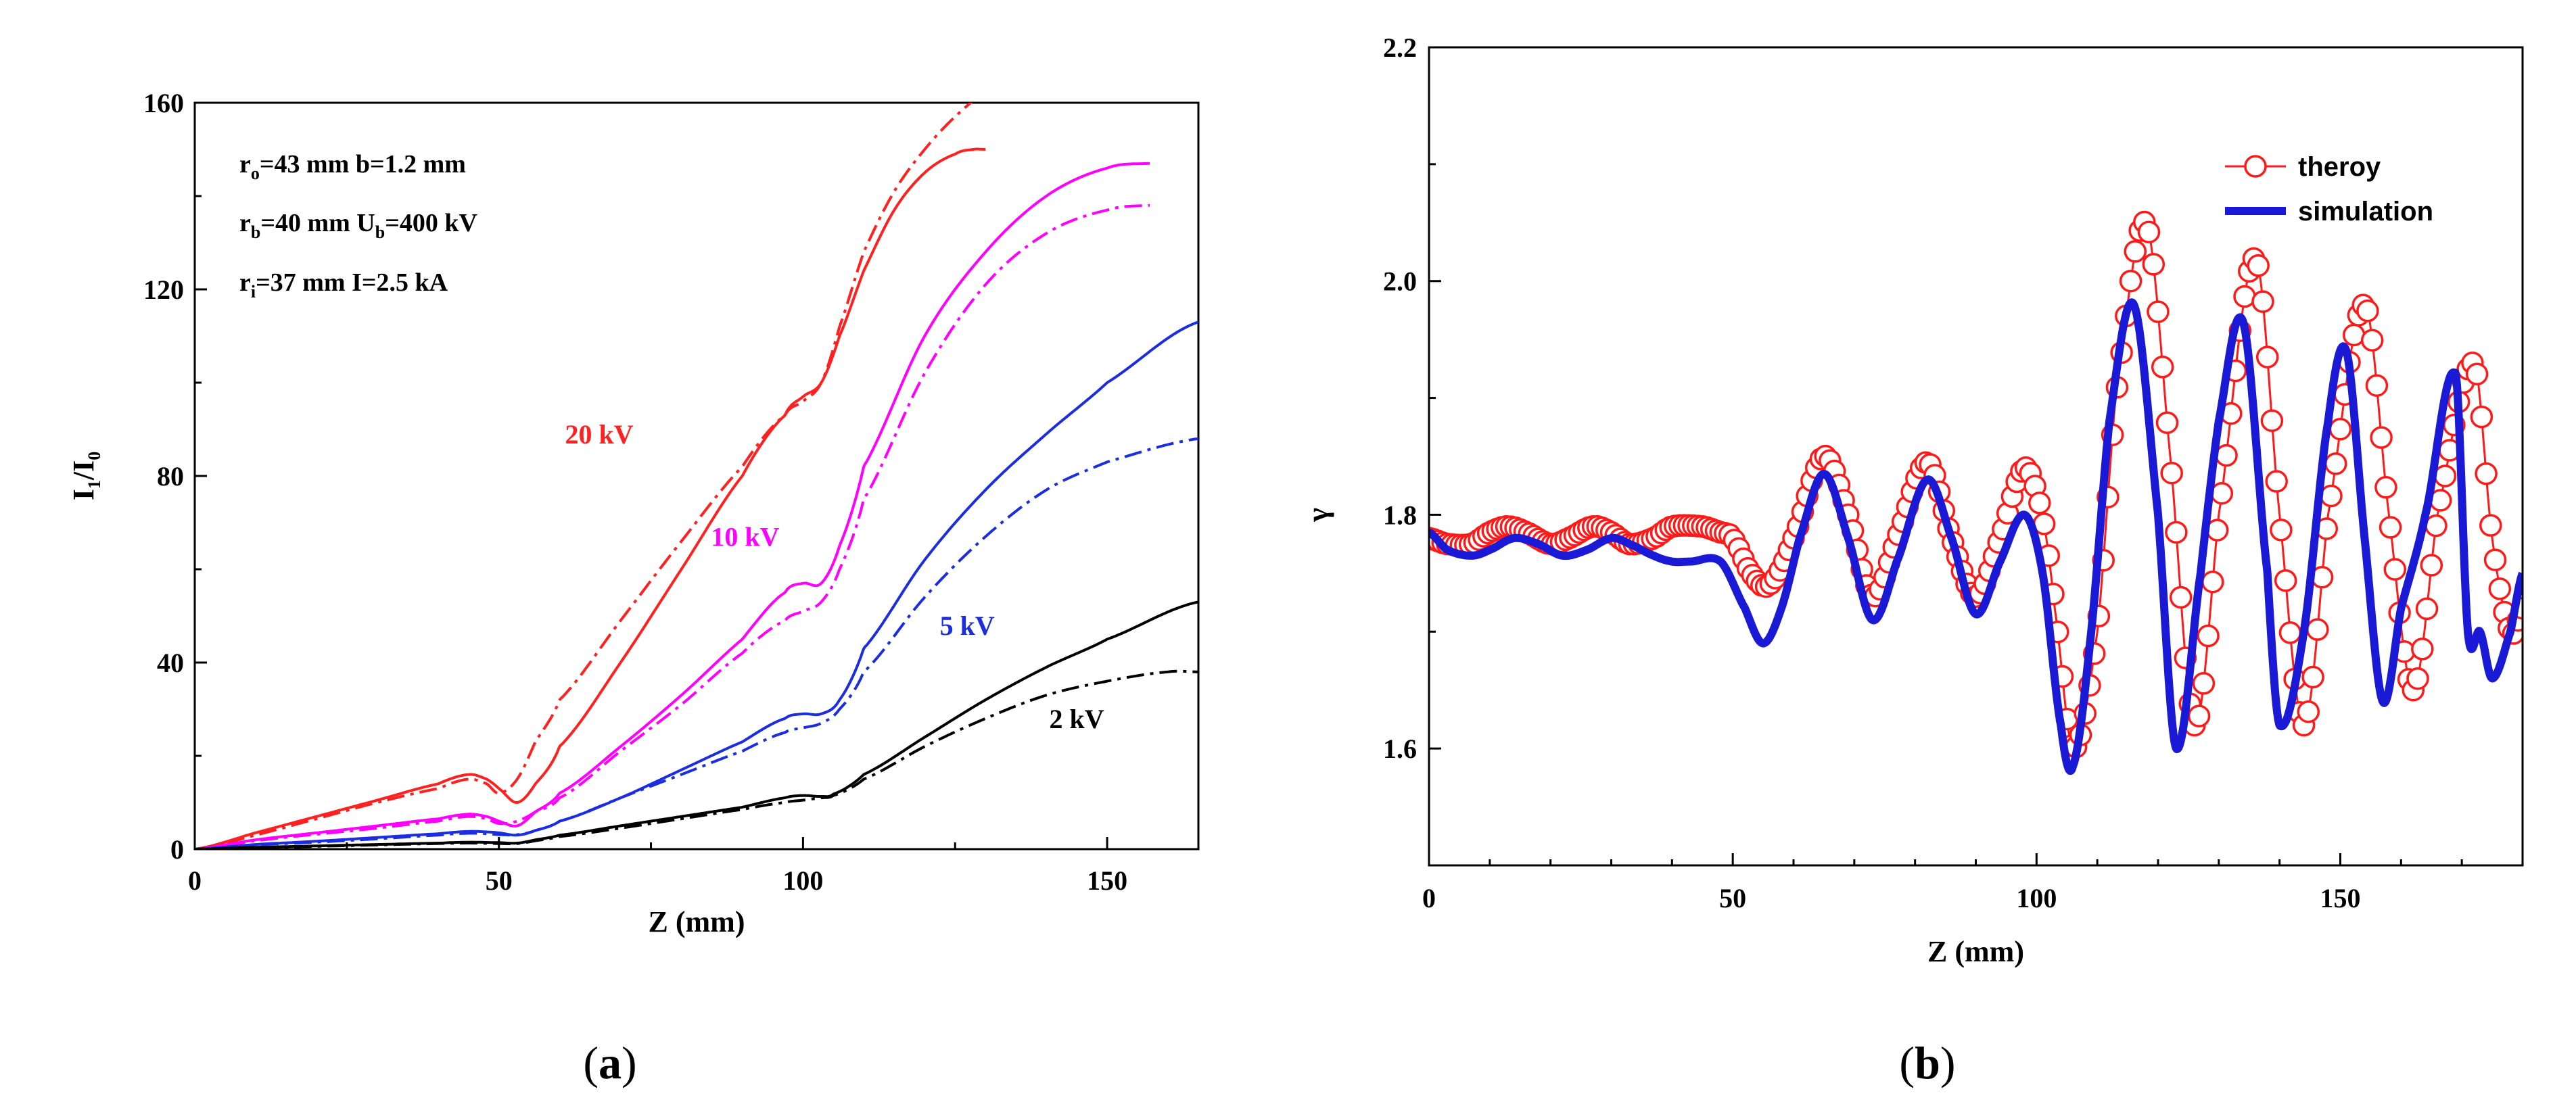  I want to click on y-tick-label-b: 2.2, so click(1400, 47).